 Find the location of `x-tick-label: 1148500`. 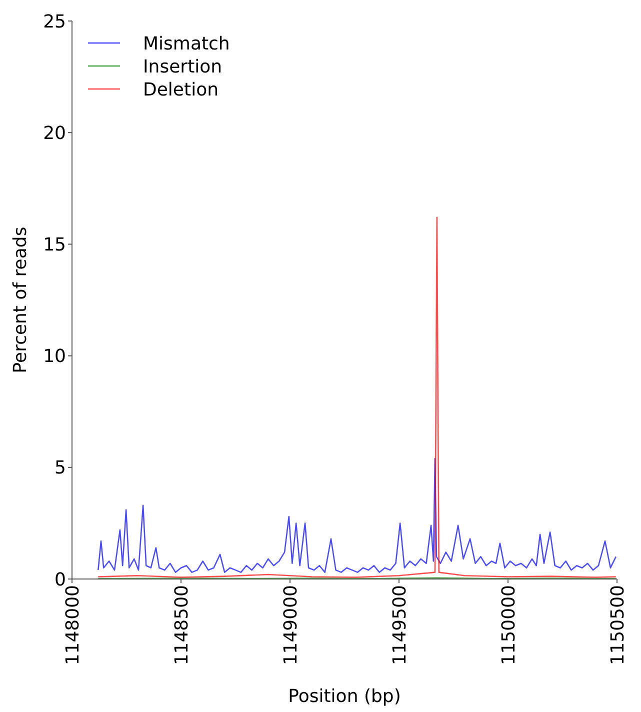

x-tick-label: 1148500 is located at coordinates (181, 625).